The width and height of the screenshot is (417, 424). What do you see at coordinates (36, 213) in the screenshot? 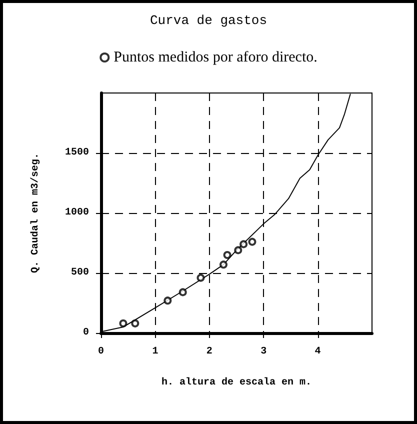
I see `y-axis-title: Q. Caudal en m3/seg.` at bounding box center [36, 213].